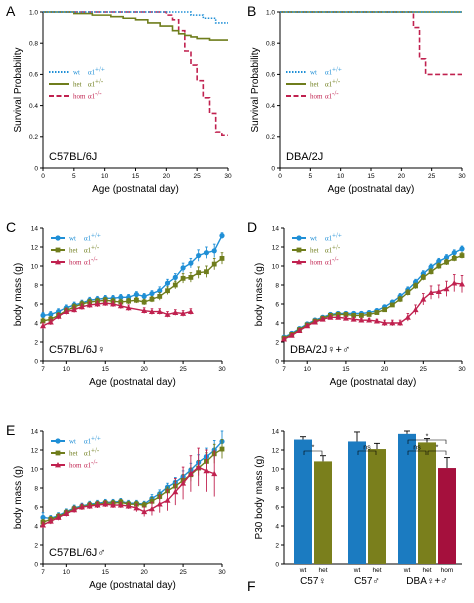 This screenshot has width=474, height=603. Describe the element at coordinates (11, 227) in the screenshot. I see `panel-label: C` at that location.